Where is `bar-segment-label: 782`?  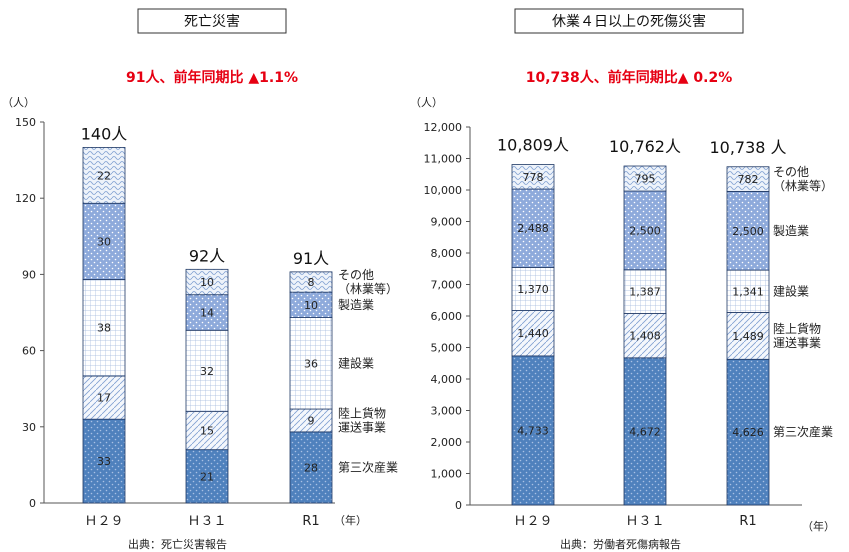 bar-segment-label: 782 is located at coordinates (748, 179).